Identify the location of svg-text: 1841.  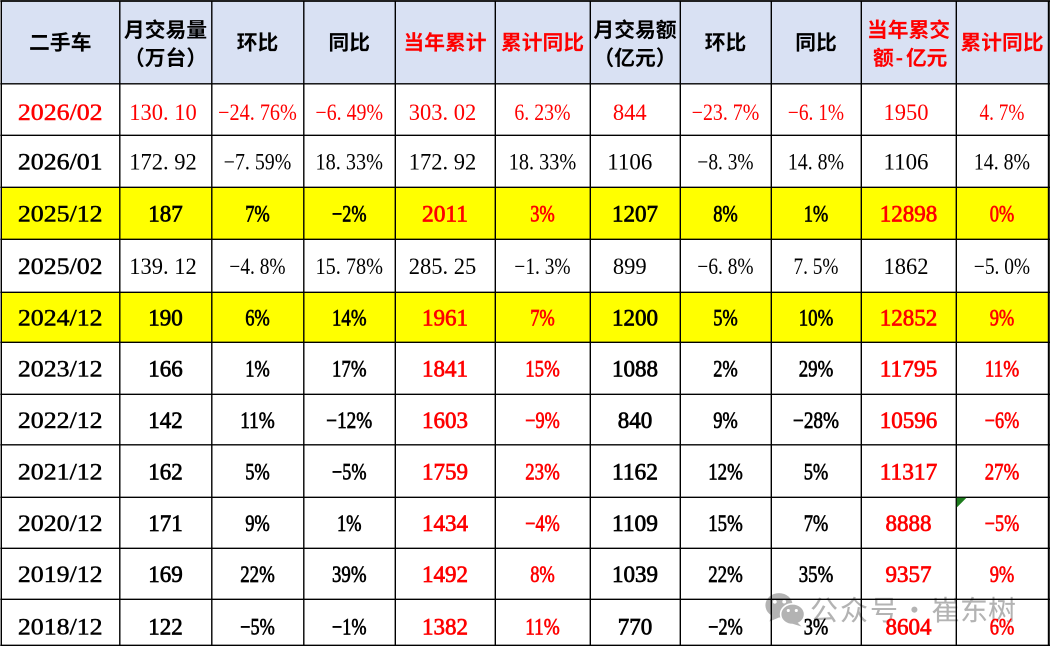
(445, 369).